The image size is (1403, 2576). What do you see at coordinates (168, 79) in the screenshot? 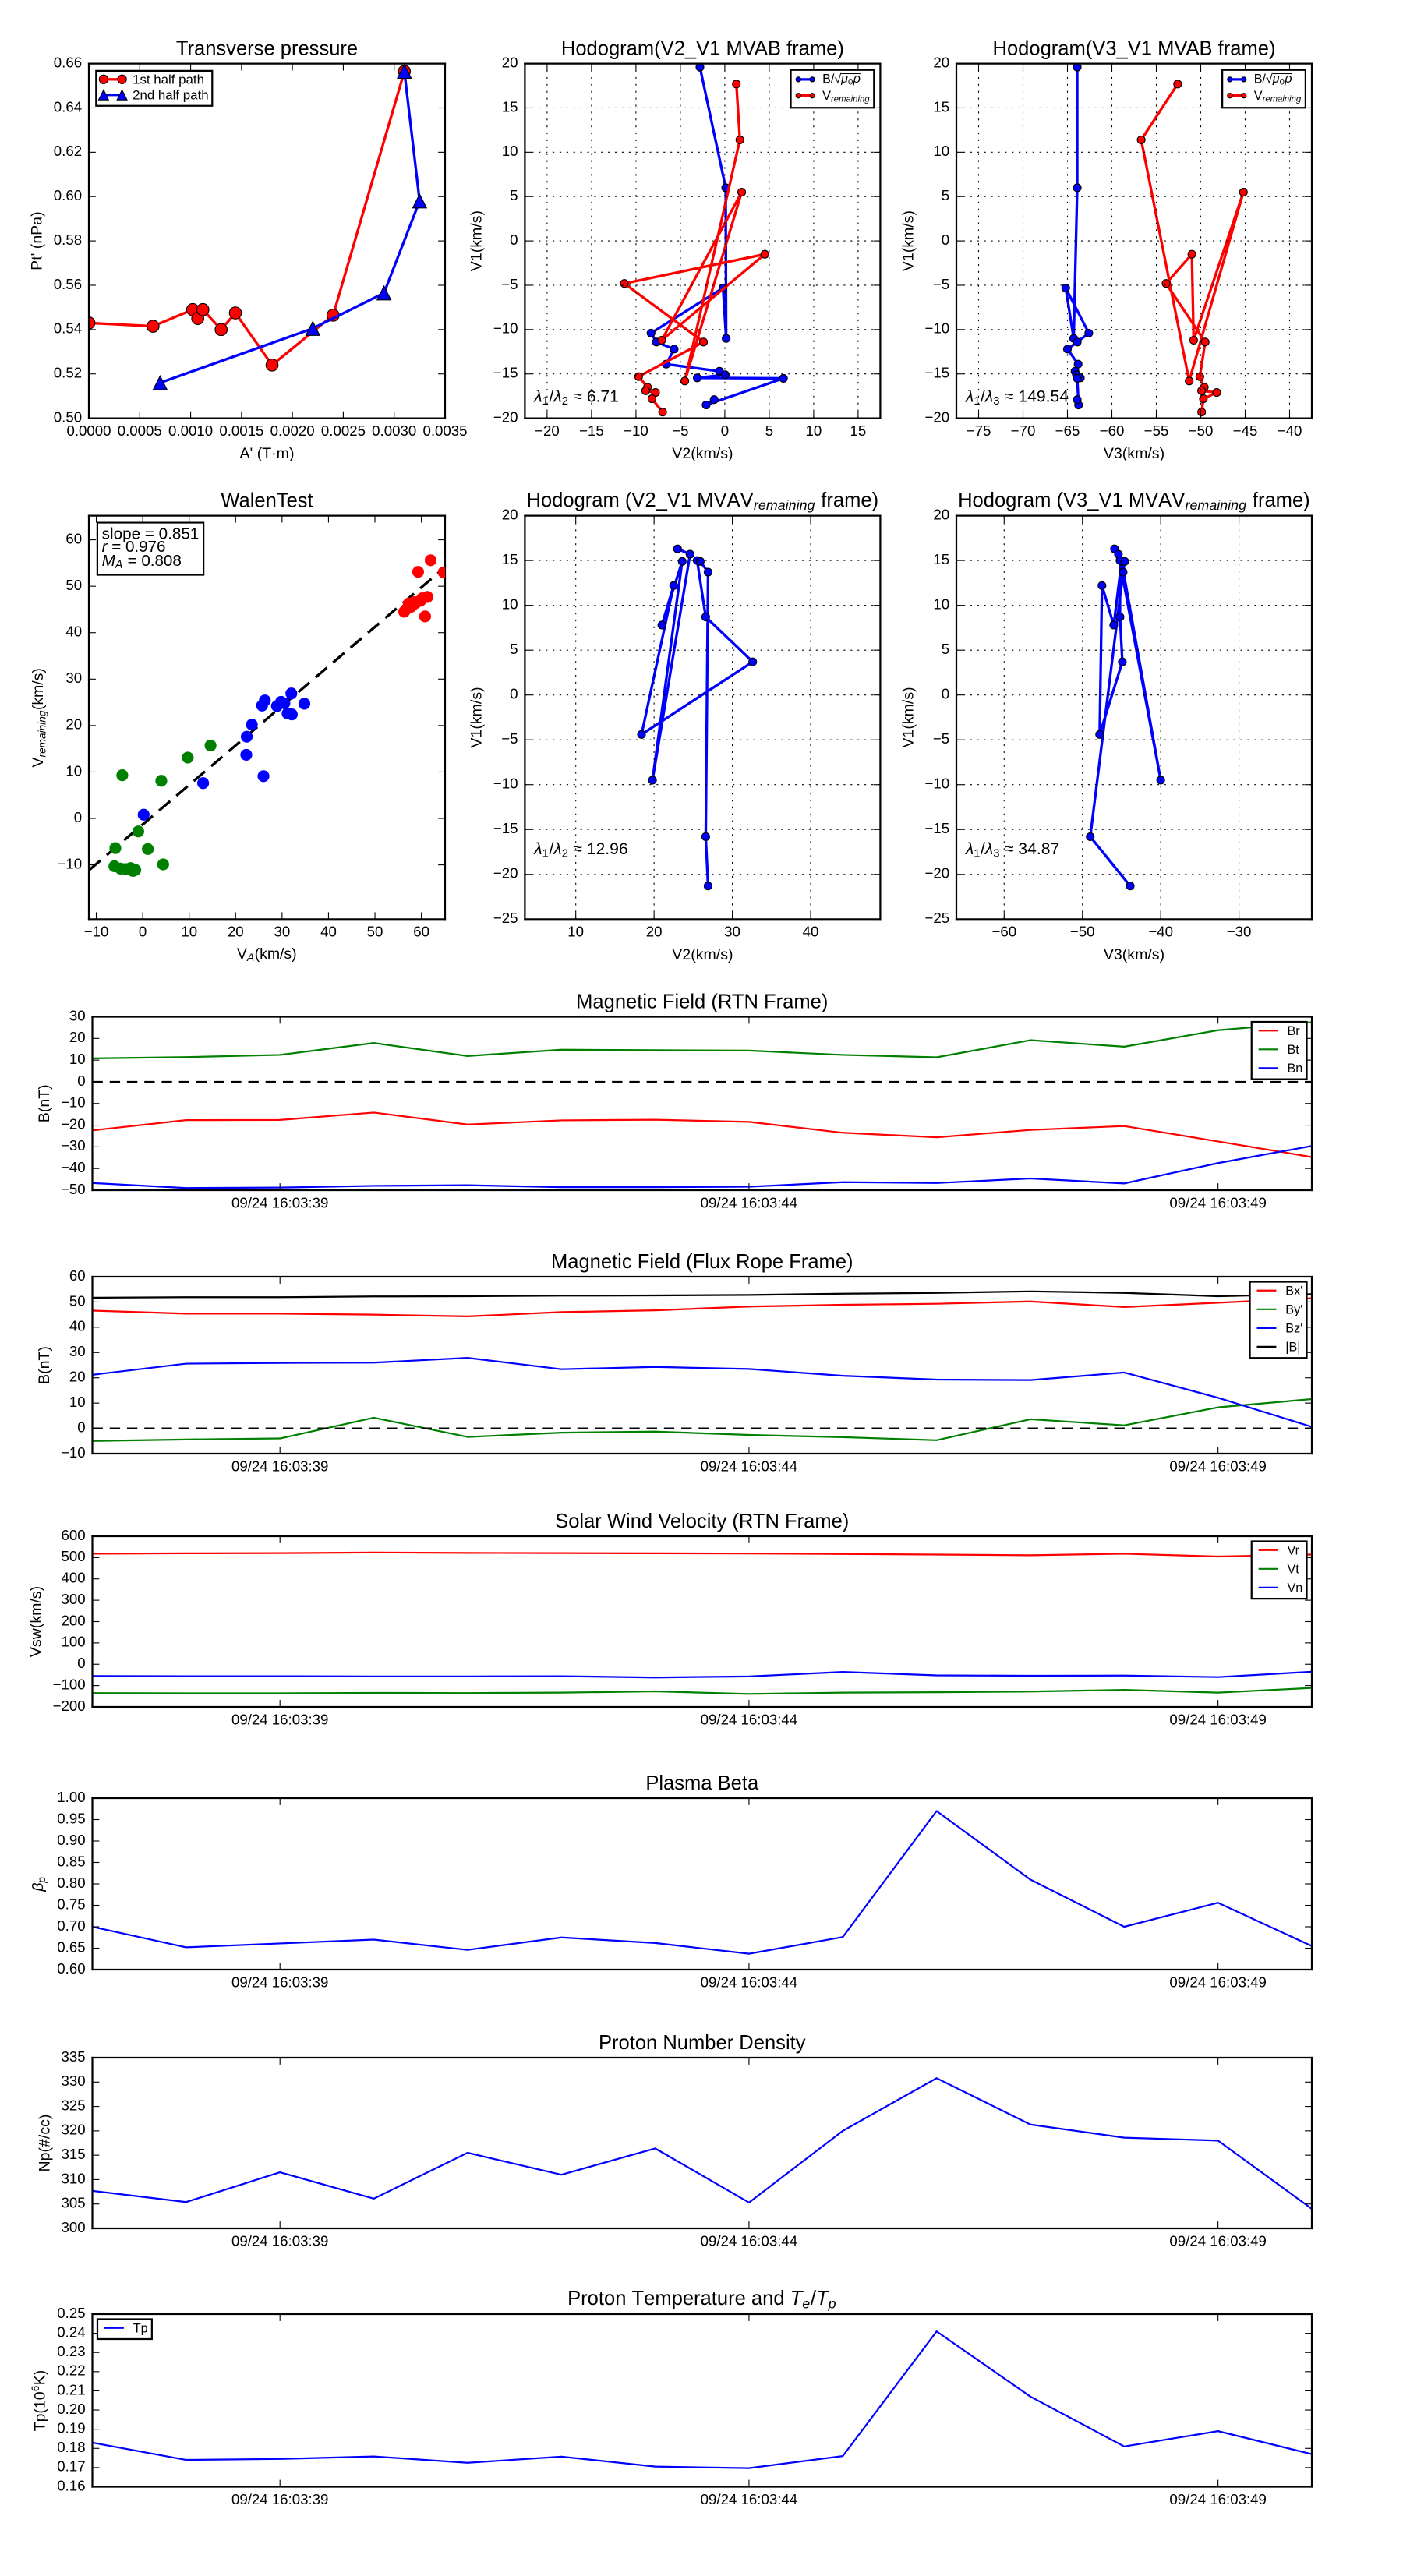
I see `svg-text: 1st half path` at bounding box center [168, 79].